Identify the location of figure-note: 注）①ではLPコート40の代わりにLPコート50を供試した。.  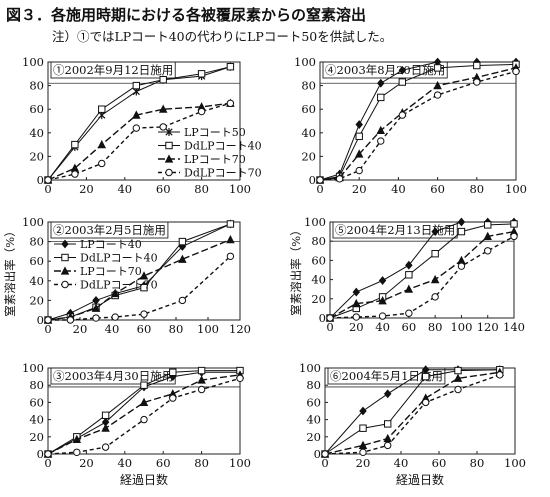
(222, 36).